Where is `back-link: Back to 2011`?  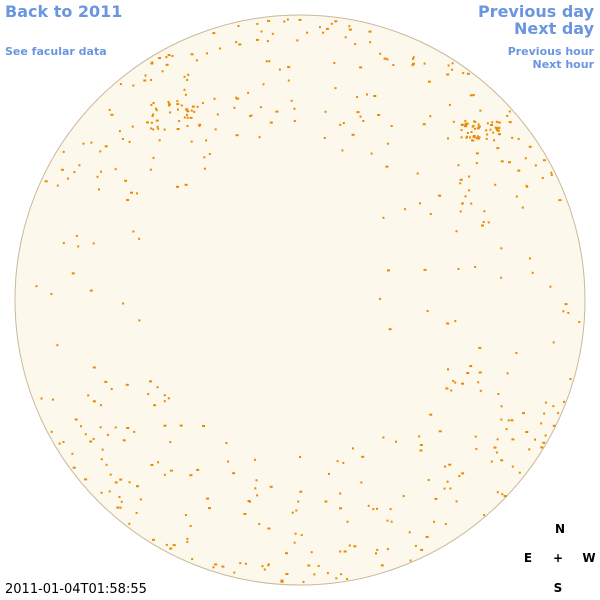 back-link: Back to 2011 is located at coordinates (64, 11).